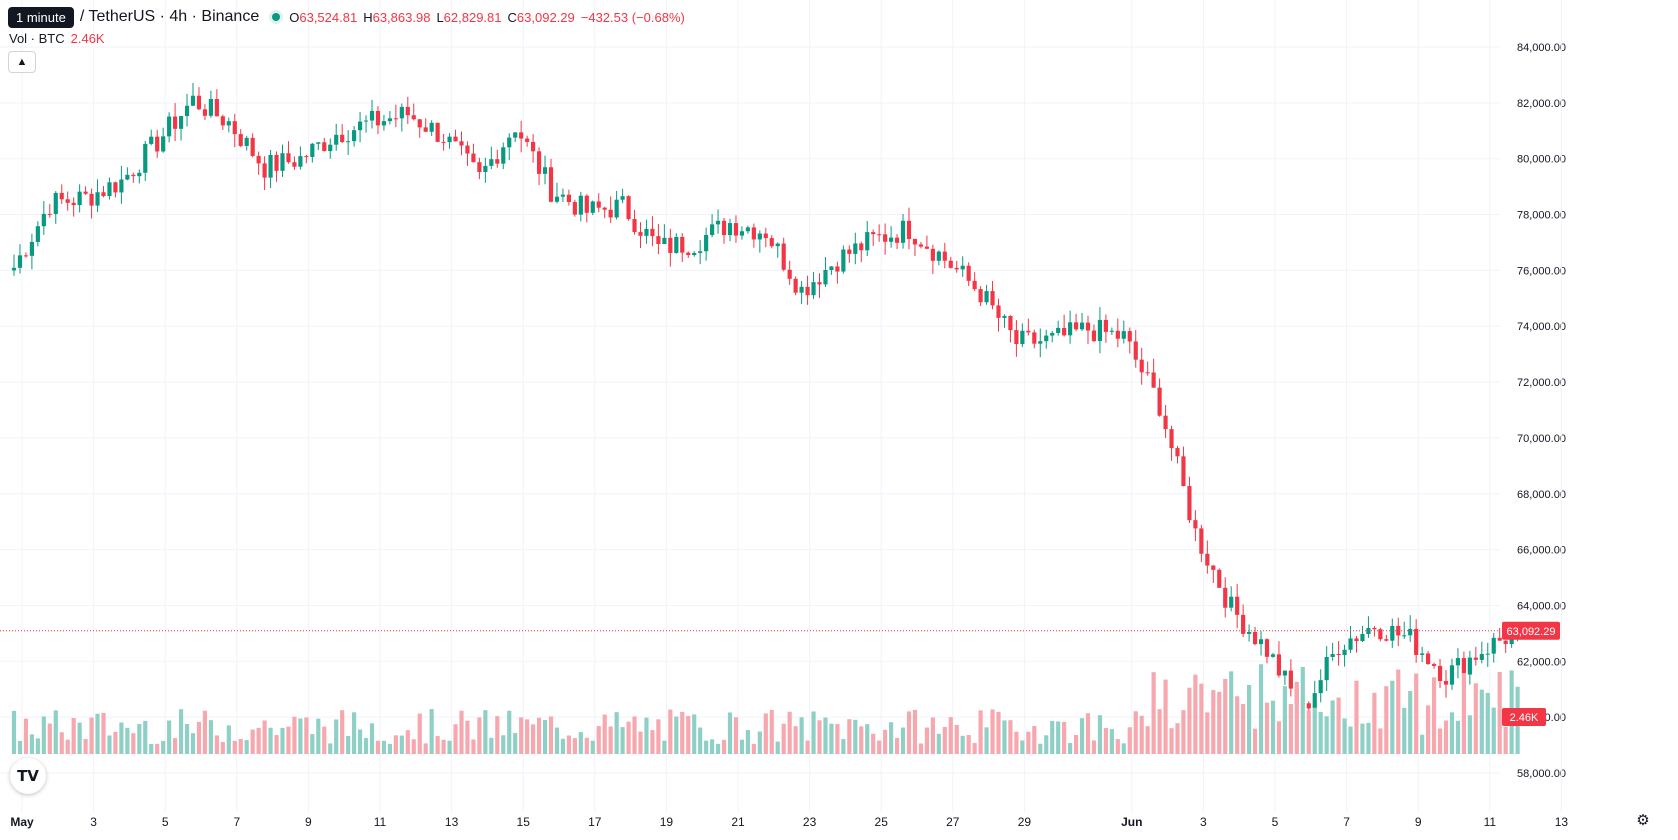  What do you see at coordinates (1524, 718) in the screenshot?
I see `last-volume-label: 2.46K` at bounding box center [1524, 718].